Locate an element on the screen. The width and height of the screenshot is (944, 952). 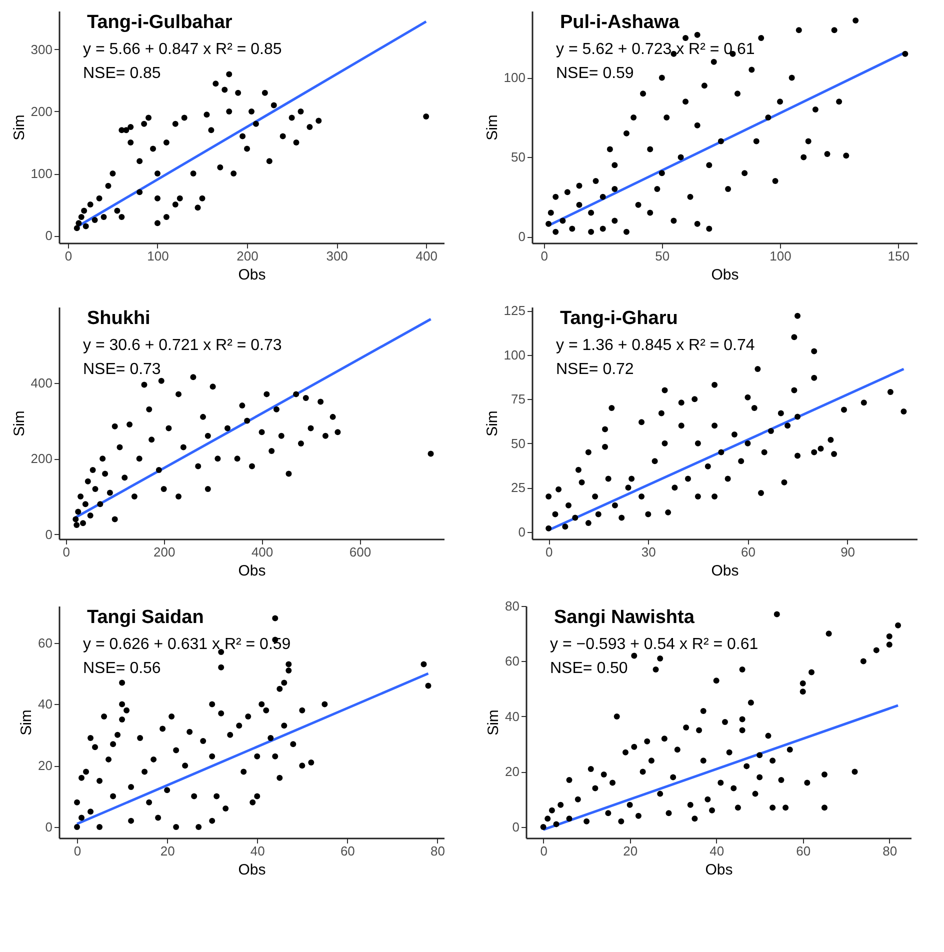
x-tick-label: 100 is located at coordinates (158, 256).